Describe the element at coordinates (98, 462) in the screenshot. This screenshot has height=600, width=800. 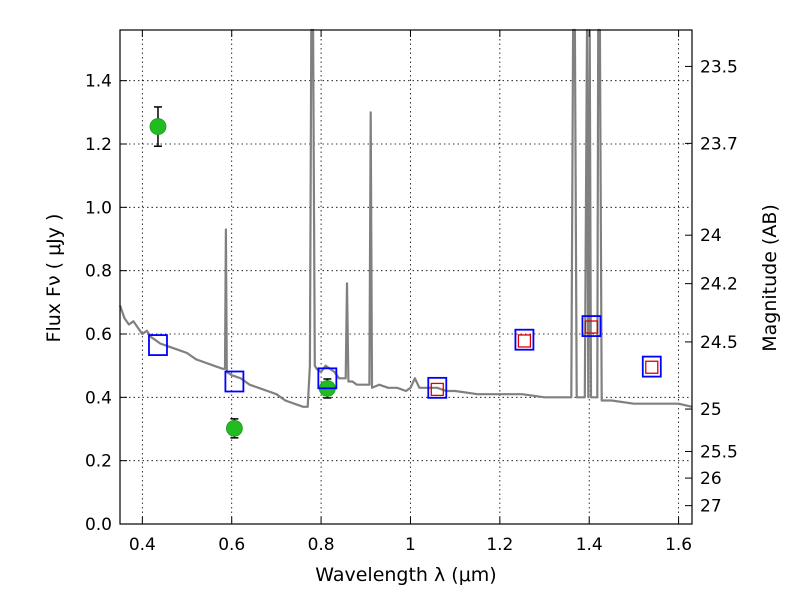
I see `y-tick-label: 0.2` at that location.